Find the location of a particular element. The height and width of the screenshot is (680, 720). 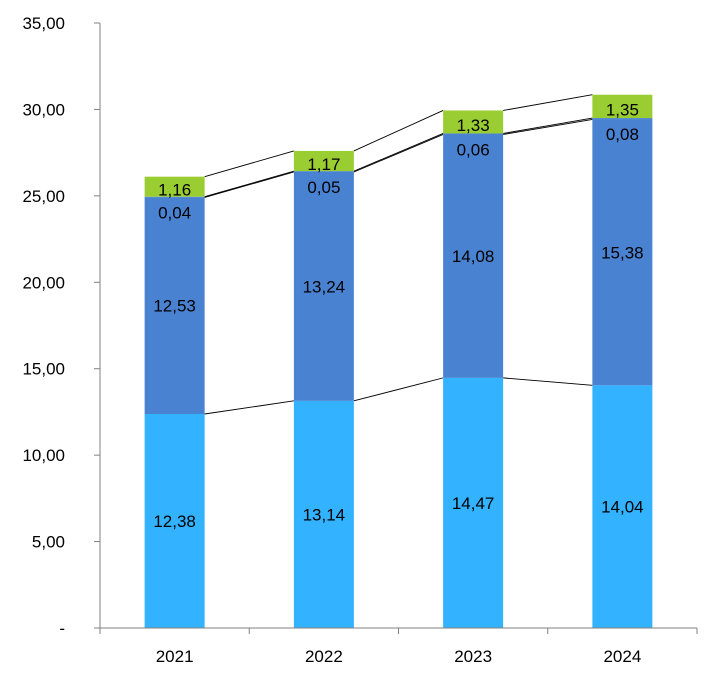

bar-series-4-2022 is located at coordinates (323, 161).